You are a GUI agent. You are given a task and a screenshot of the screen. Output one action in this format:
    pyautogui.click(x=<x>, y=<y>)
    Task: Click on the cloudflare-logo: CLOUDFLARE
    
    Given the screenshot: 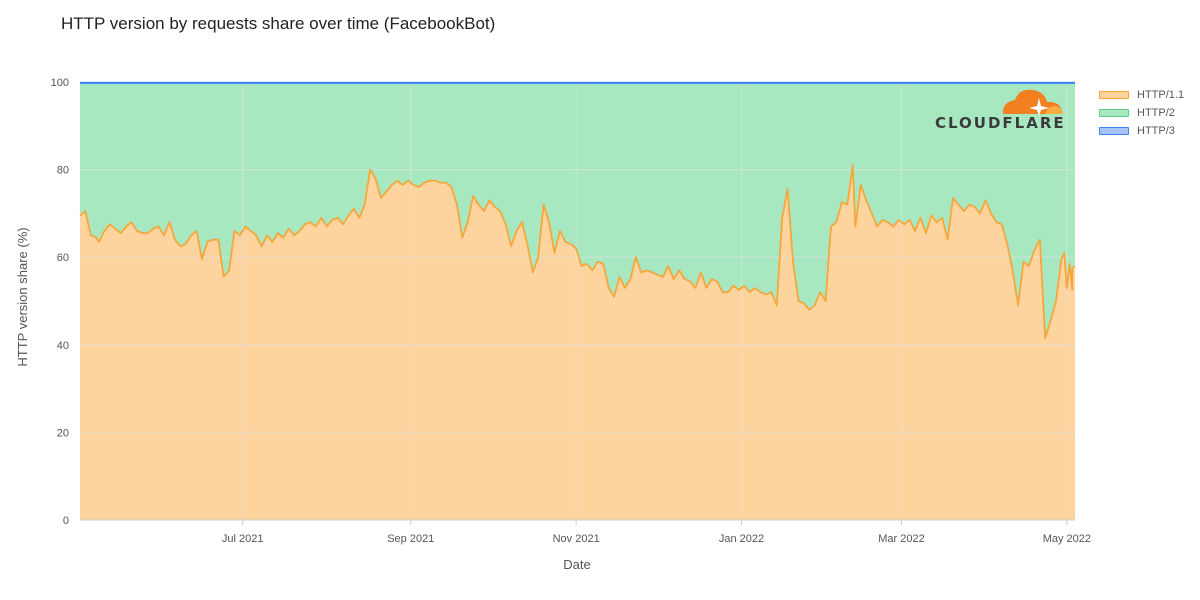 What is the action you would take?
    pyautogui.click(x=1002, y=110)
    